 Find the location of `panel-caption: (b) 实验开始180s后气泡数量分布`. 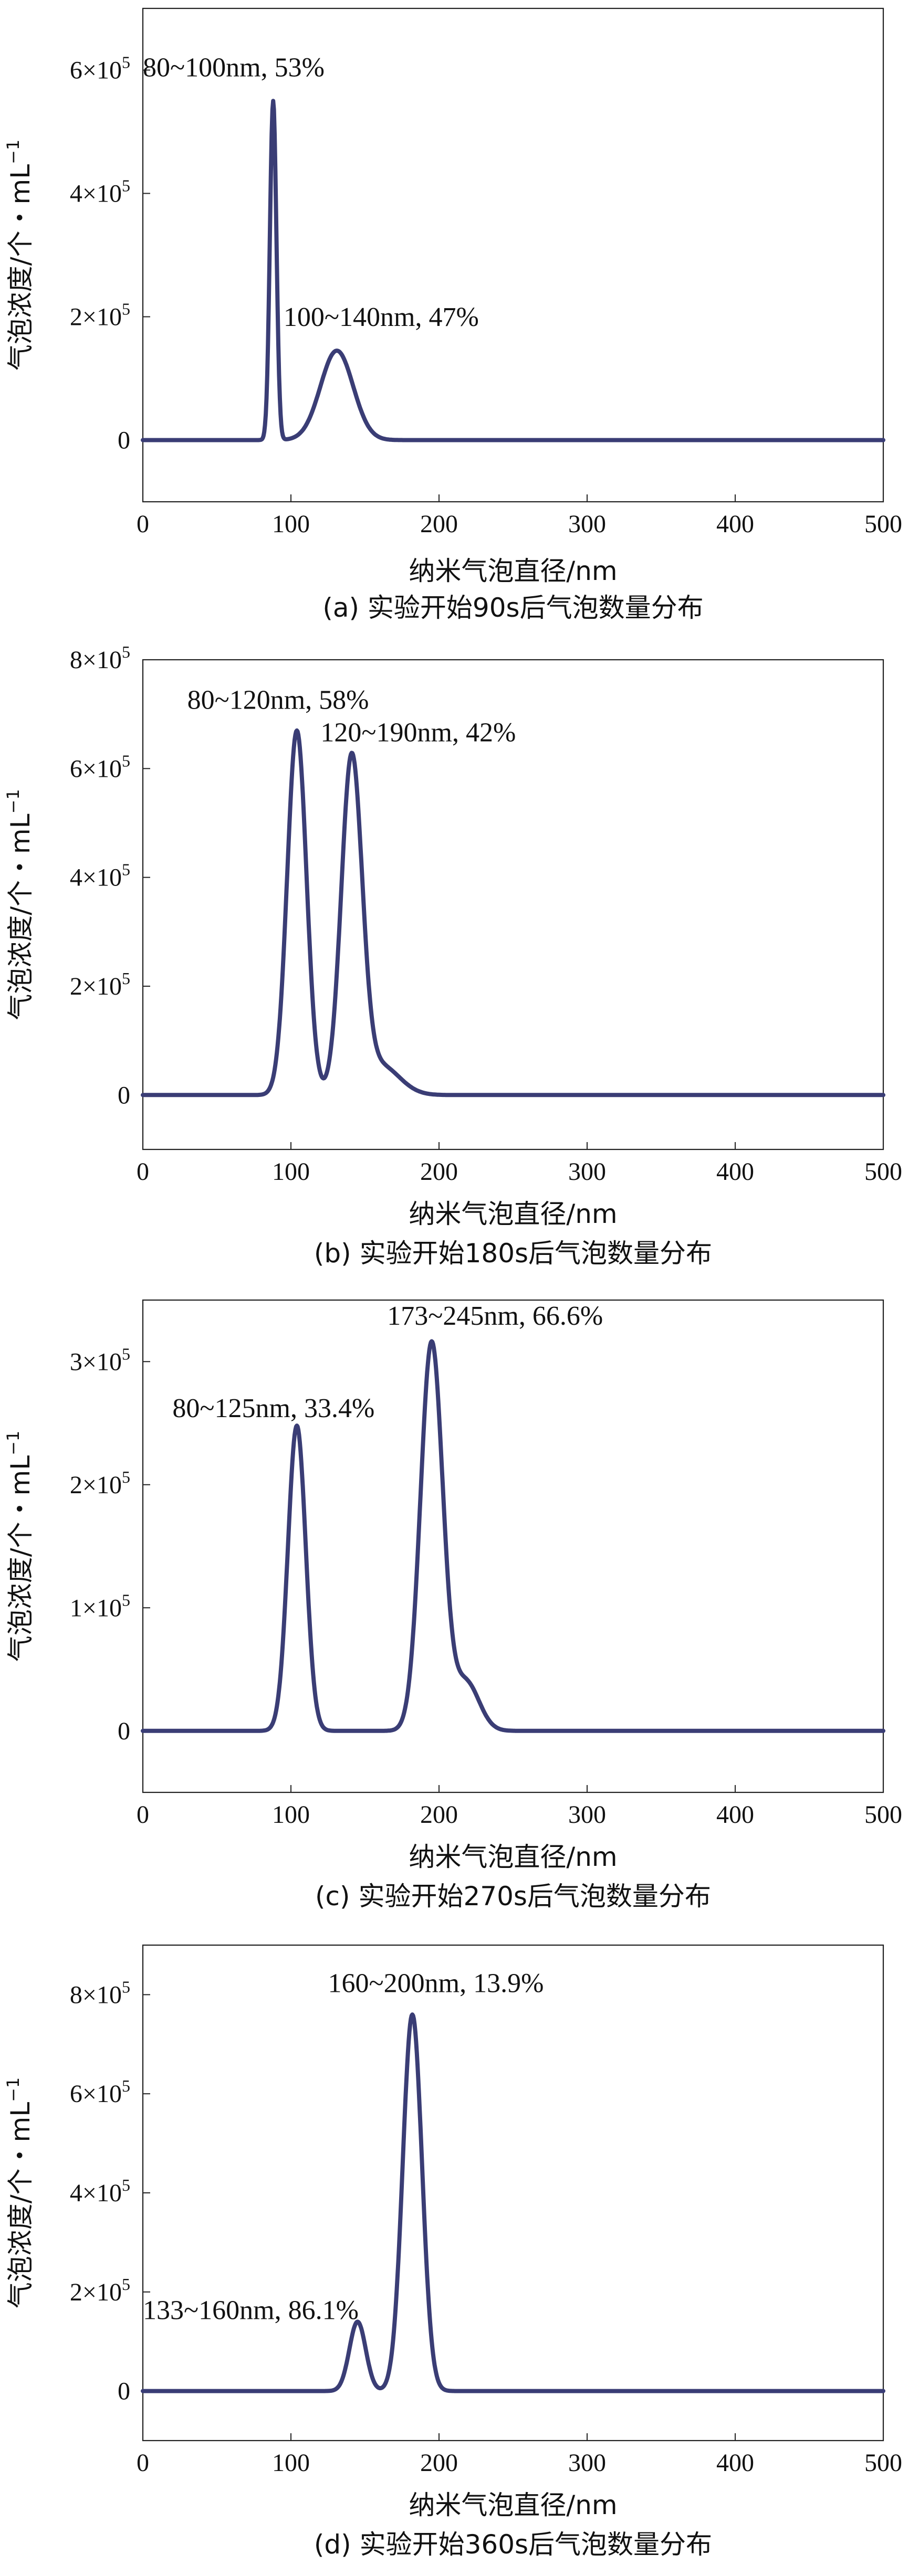

panel-caption: (b) 实验开始180s后气泡数量分布 is located at coordinates (513, 1253).